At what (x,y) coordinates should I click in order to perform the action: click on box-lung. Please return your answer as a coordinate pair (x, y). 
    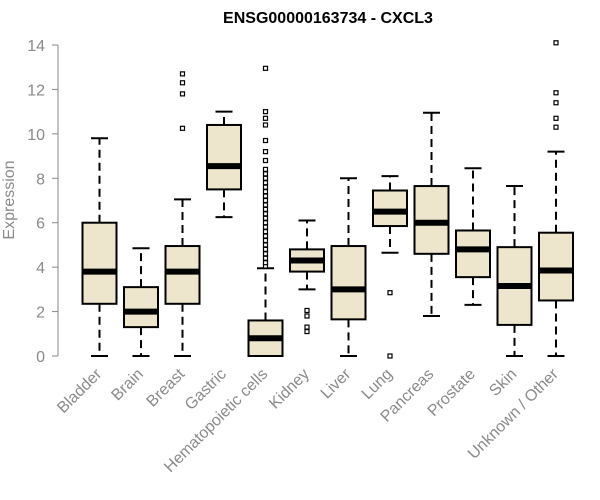
    Looking at the image, I should click on (390, 267).